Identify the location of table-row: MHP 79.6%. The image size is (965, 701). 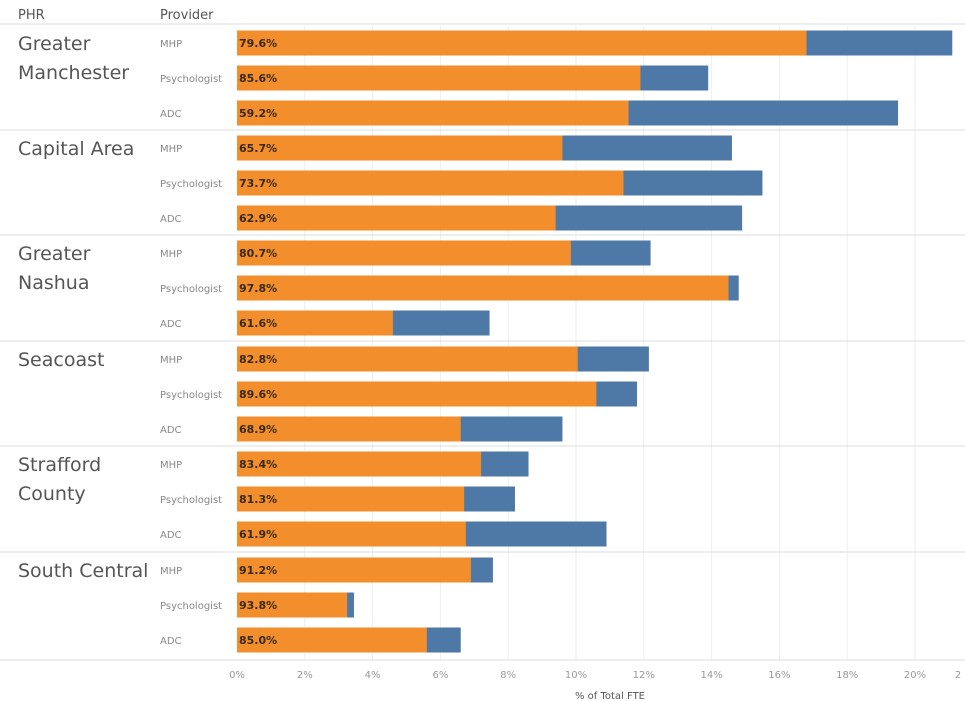
(556, 43).